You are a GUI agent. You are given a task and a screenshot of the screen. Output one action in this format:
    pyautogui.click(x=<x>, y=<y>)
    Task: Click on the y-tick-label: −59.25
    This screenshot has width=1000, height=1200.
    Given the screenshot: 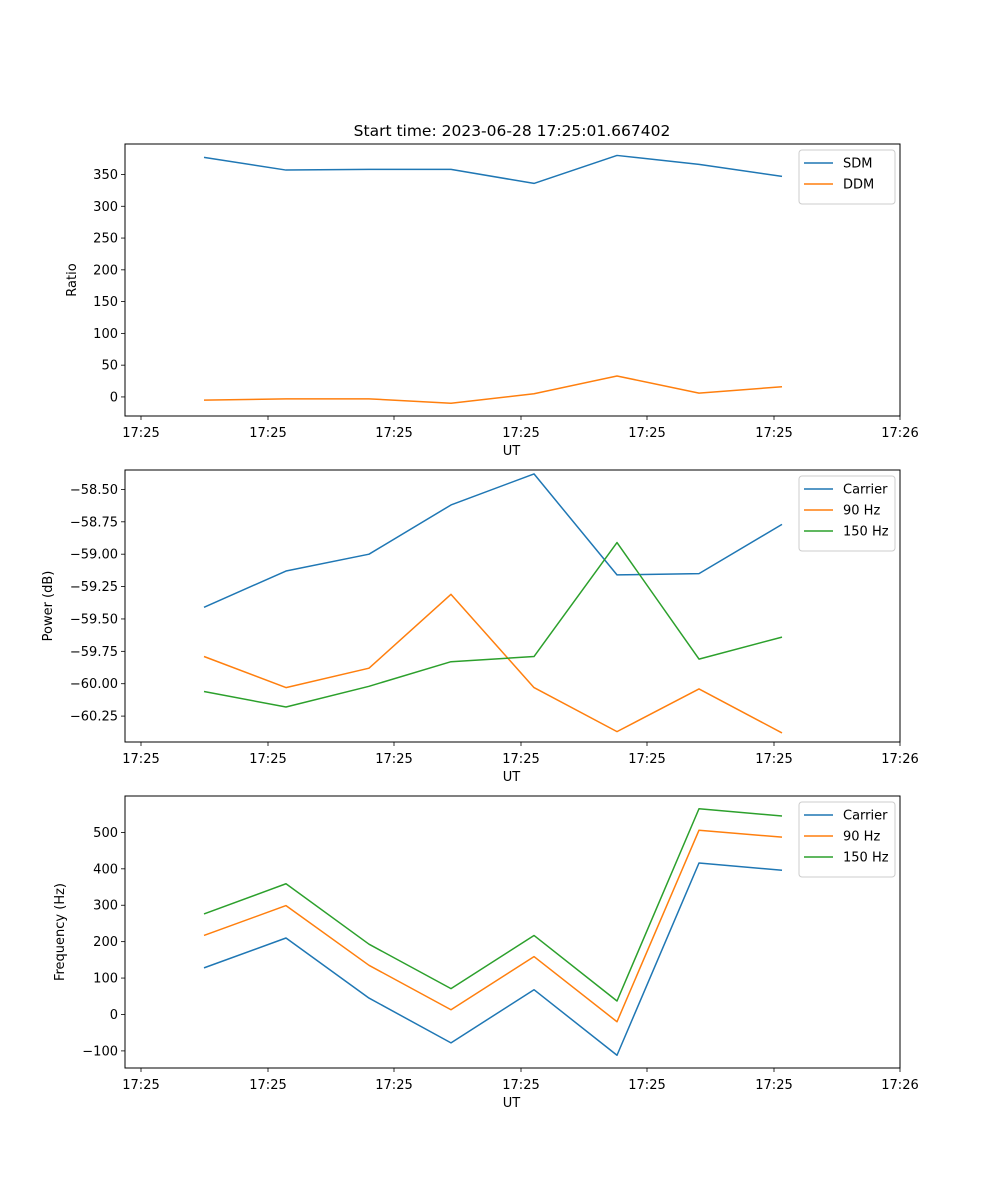 What is the action you would take?
    pyautogui.click(x=94, y=587)
    